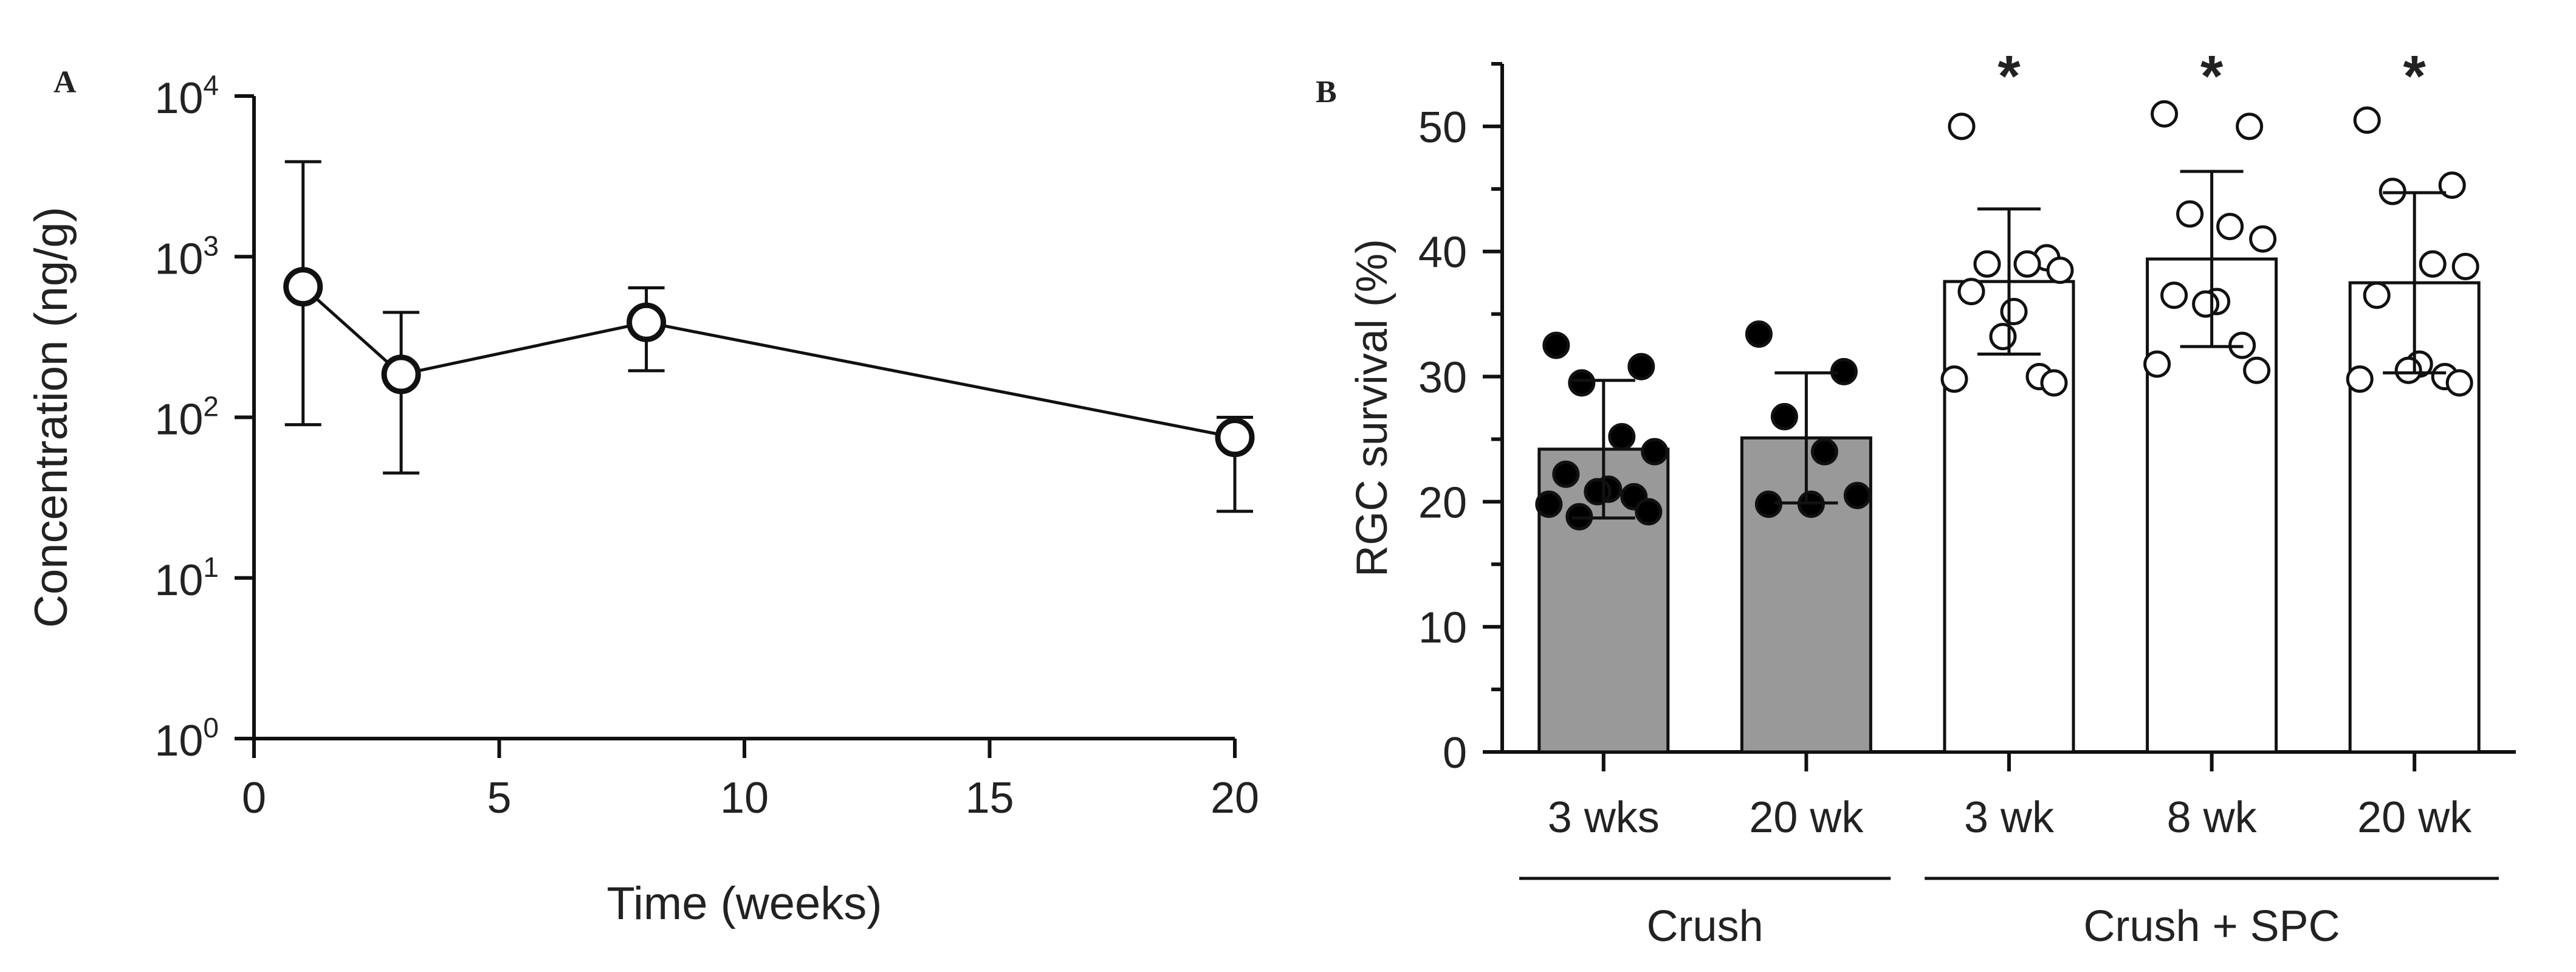  Describe the element at coordinates (2212, 927) in the screenshot. I see `group-label: Crush + SPC` at that location.